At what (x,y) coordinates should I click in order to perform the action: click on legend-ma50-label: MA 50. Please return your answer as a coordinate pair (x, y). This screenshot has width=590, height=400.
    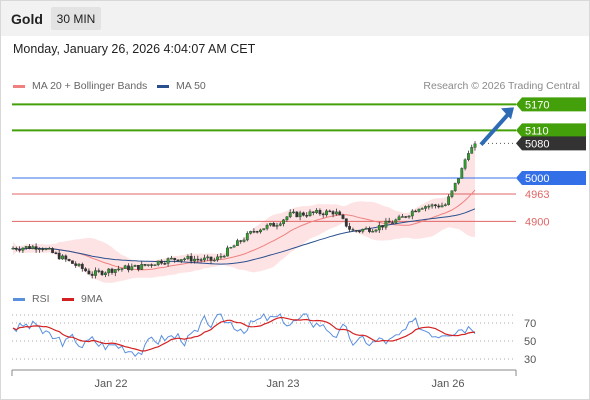
    Looking at the image, I should click on (191, 86).